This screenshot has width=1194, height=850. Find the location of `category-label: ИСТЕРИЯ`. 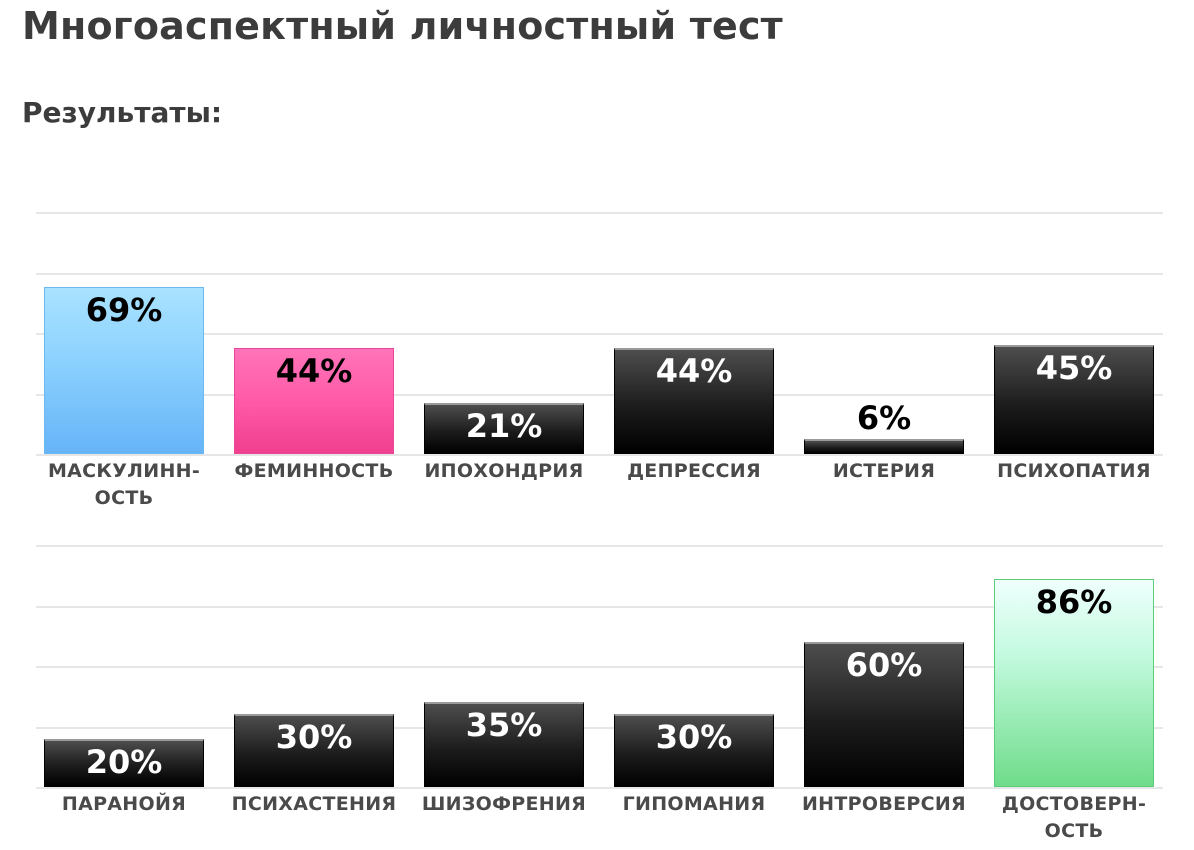

category-label: ИСТЕРИЯ is located at coordinates (884, 471).